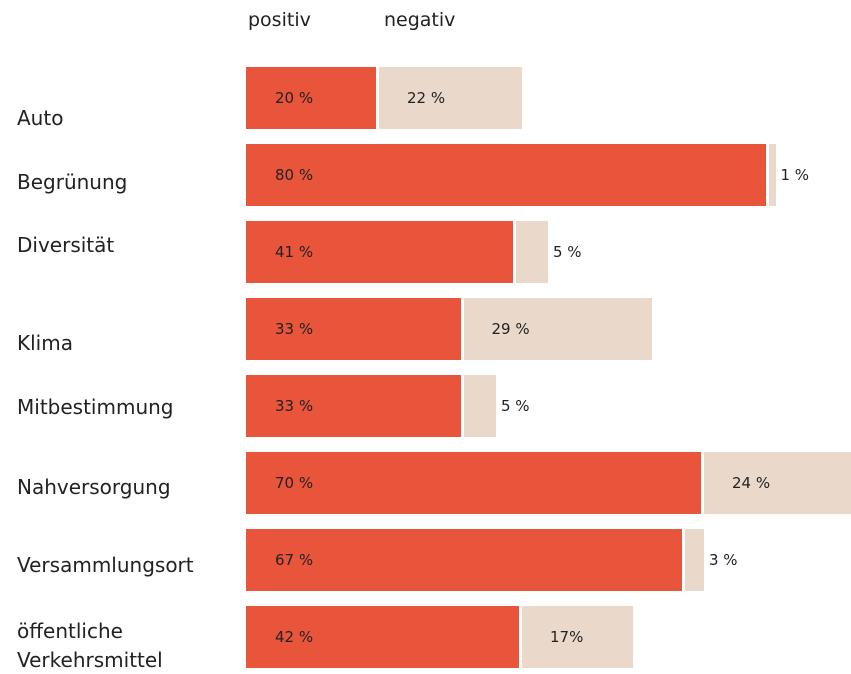 The image size is (851, 674). Describe the element at coordinates (426, 98) in the screenshot. I see `value-label: 22 %` at that location.